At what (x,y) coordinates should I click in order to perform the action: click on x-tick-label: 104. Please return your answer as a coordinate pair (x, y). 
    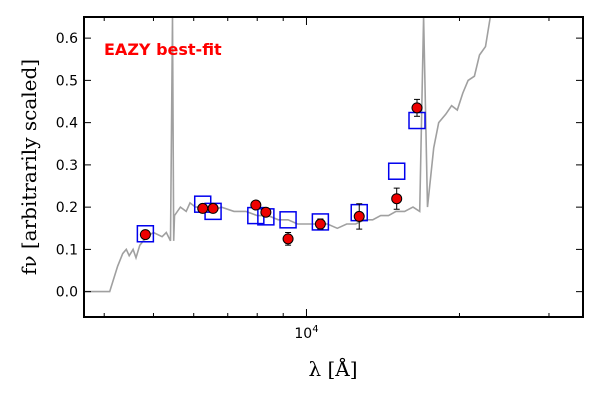
    Looking at the image, I should click on (306, 333).